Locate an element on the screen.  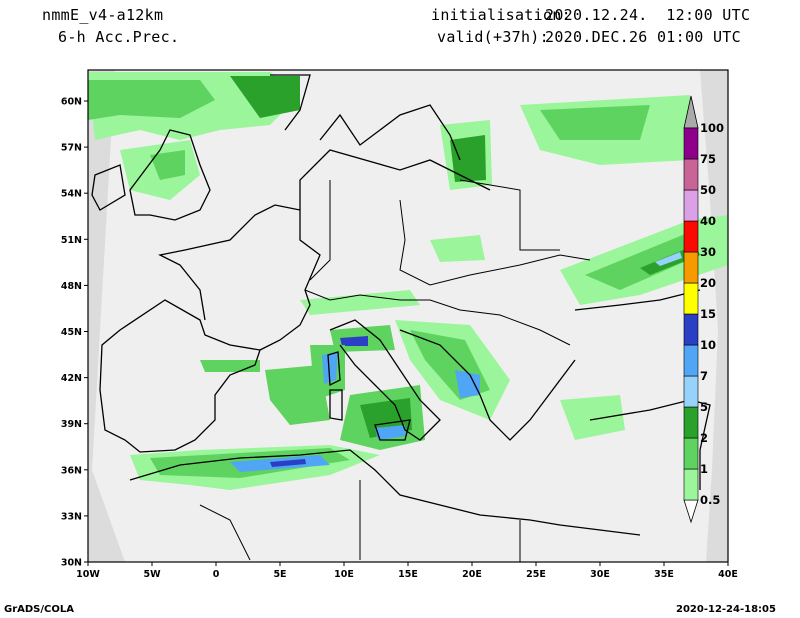
precip-patch-balearic is located at coordinates (297, 395).